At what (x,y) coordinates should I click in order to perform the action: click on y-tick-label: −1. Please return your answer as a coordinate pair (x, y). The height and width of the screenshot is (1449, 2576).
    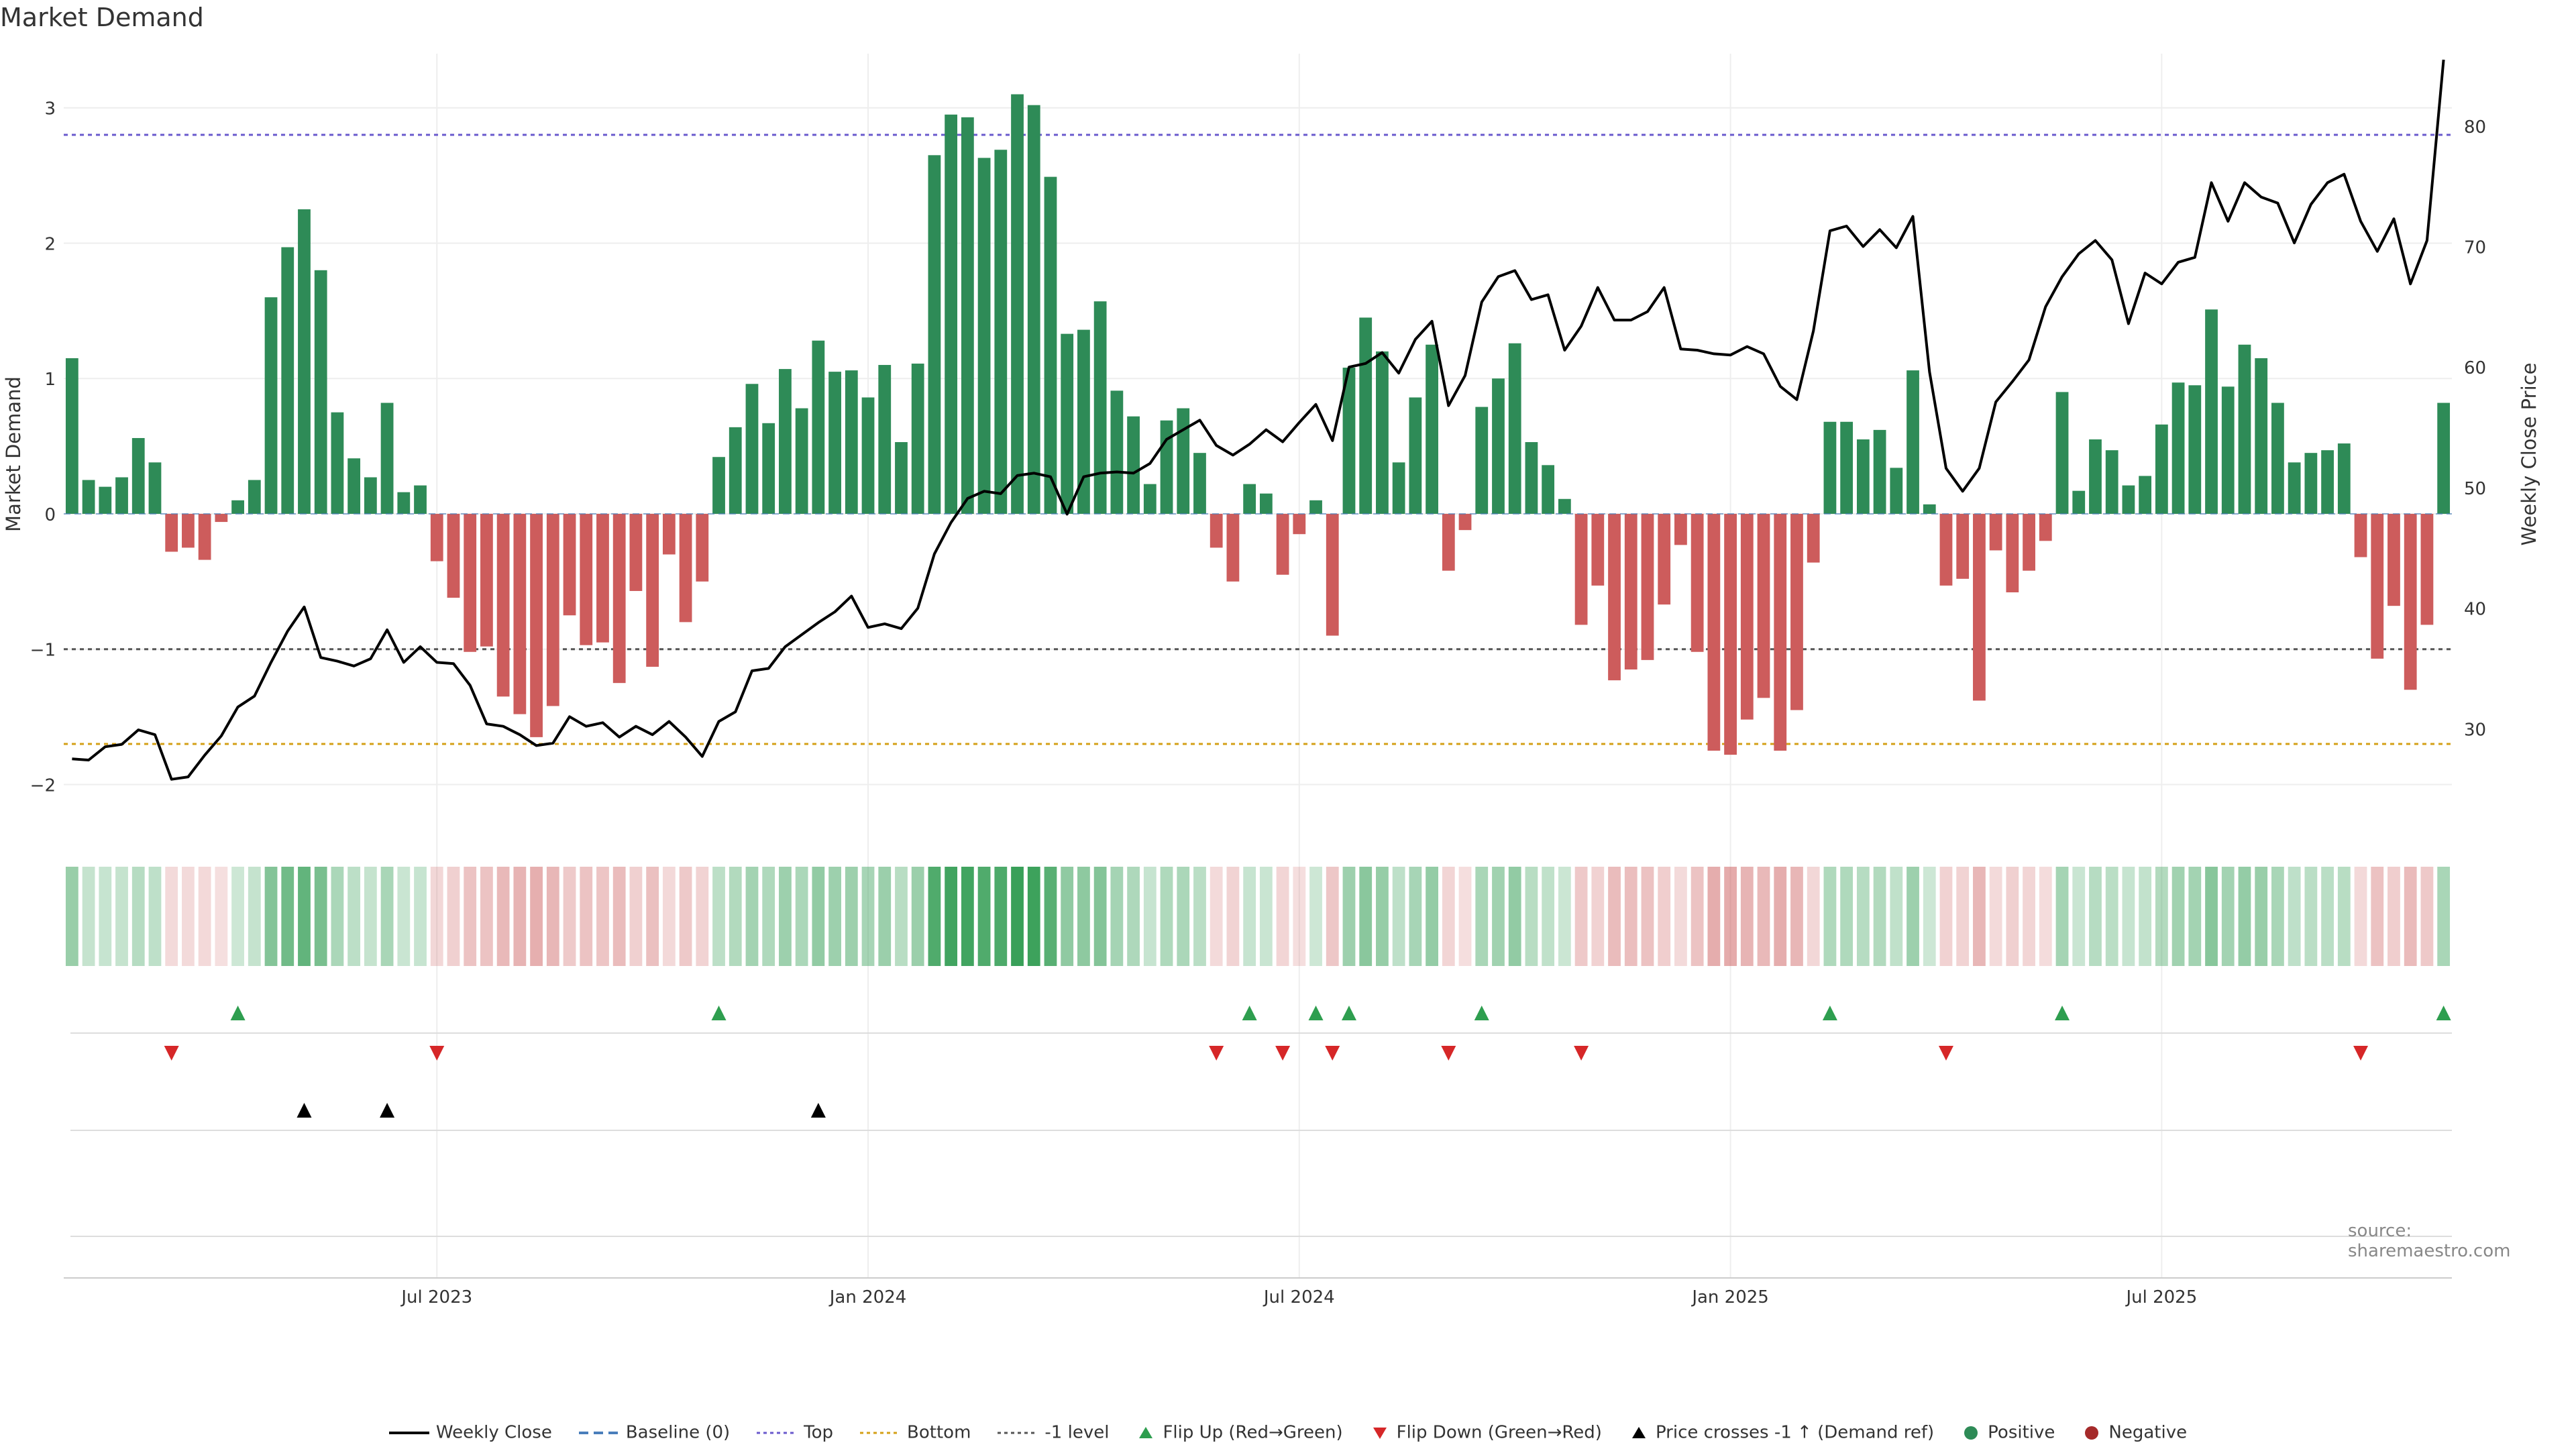
    Looking at the image, I should click on (43, 651).